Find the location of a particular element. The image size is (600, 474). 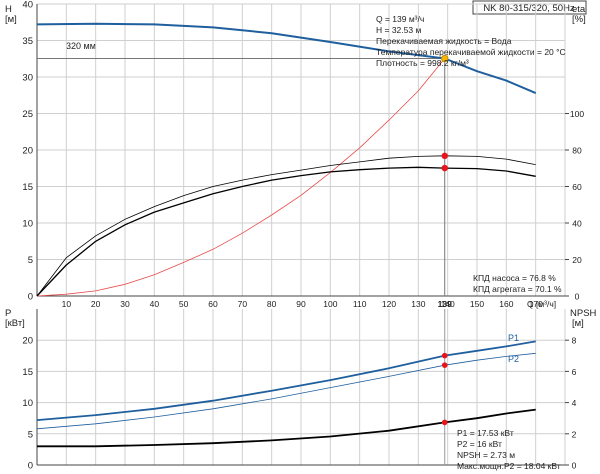

lower-left-axis-unit: [кВт] is located at coordinates (15, 323).